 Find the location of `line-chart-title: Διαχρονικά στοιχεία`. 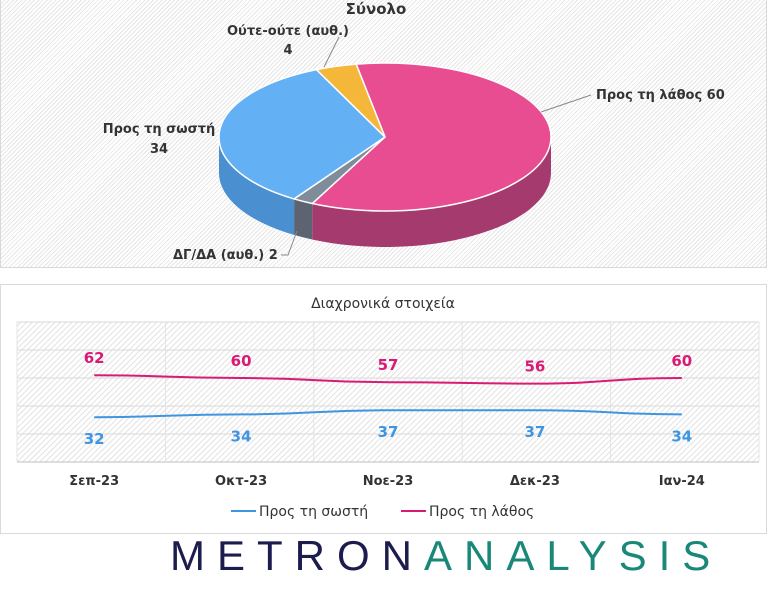

line-chart-title: Διαχρονικά στοιχεία is located at coordinates (383, 304).